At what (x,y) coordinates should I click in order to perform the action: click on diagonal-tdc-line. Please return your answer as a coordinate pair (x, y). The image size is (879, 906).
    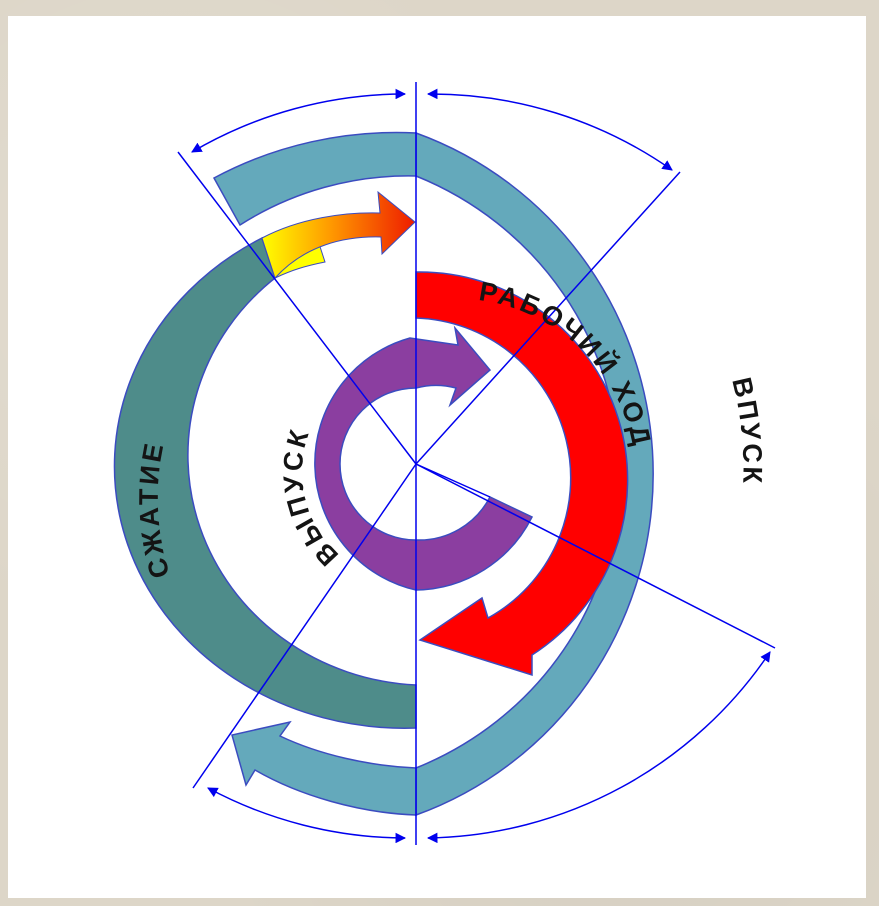
    Looking at the image, I should click on (297, 308).